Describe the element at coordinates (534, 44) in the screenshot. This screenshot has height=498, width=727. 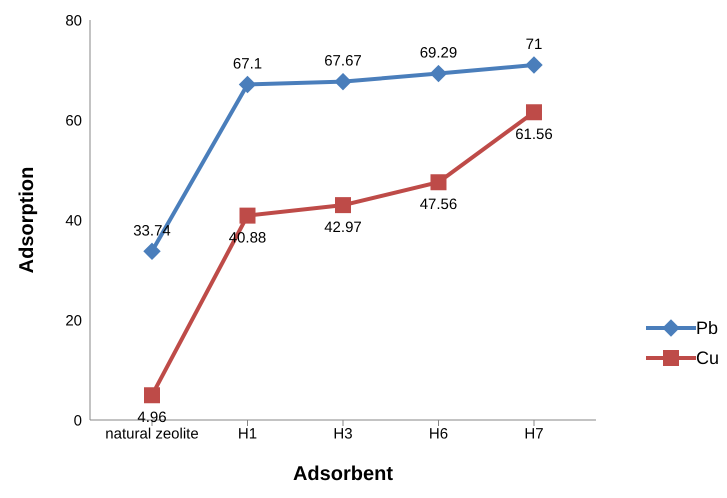
I see `data-label: 71` at that location.